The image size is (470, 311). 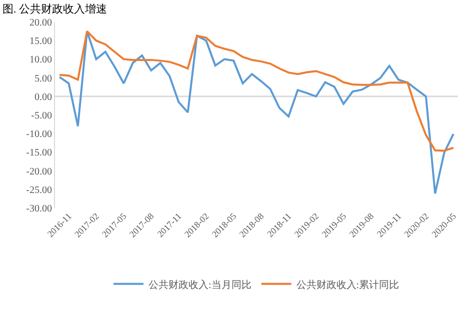 What do you see at coordinates (43, 97) in the screenshot?
I see `y-tick-label: 0.00` at bounding box center [43, 97].